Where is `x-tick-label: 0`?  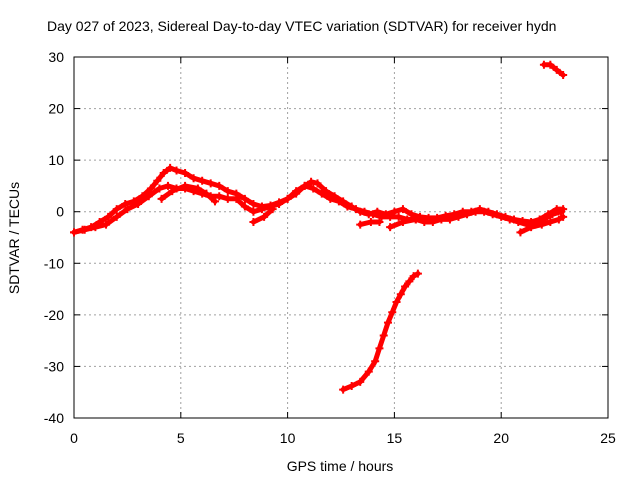 x-tick-label: 0 is located at coordinates (74, 438).